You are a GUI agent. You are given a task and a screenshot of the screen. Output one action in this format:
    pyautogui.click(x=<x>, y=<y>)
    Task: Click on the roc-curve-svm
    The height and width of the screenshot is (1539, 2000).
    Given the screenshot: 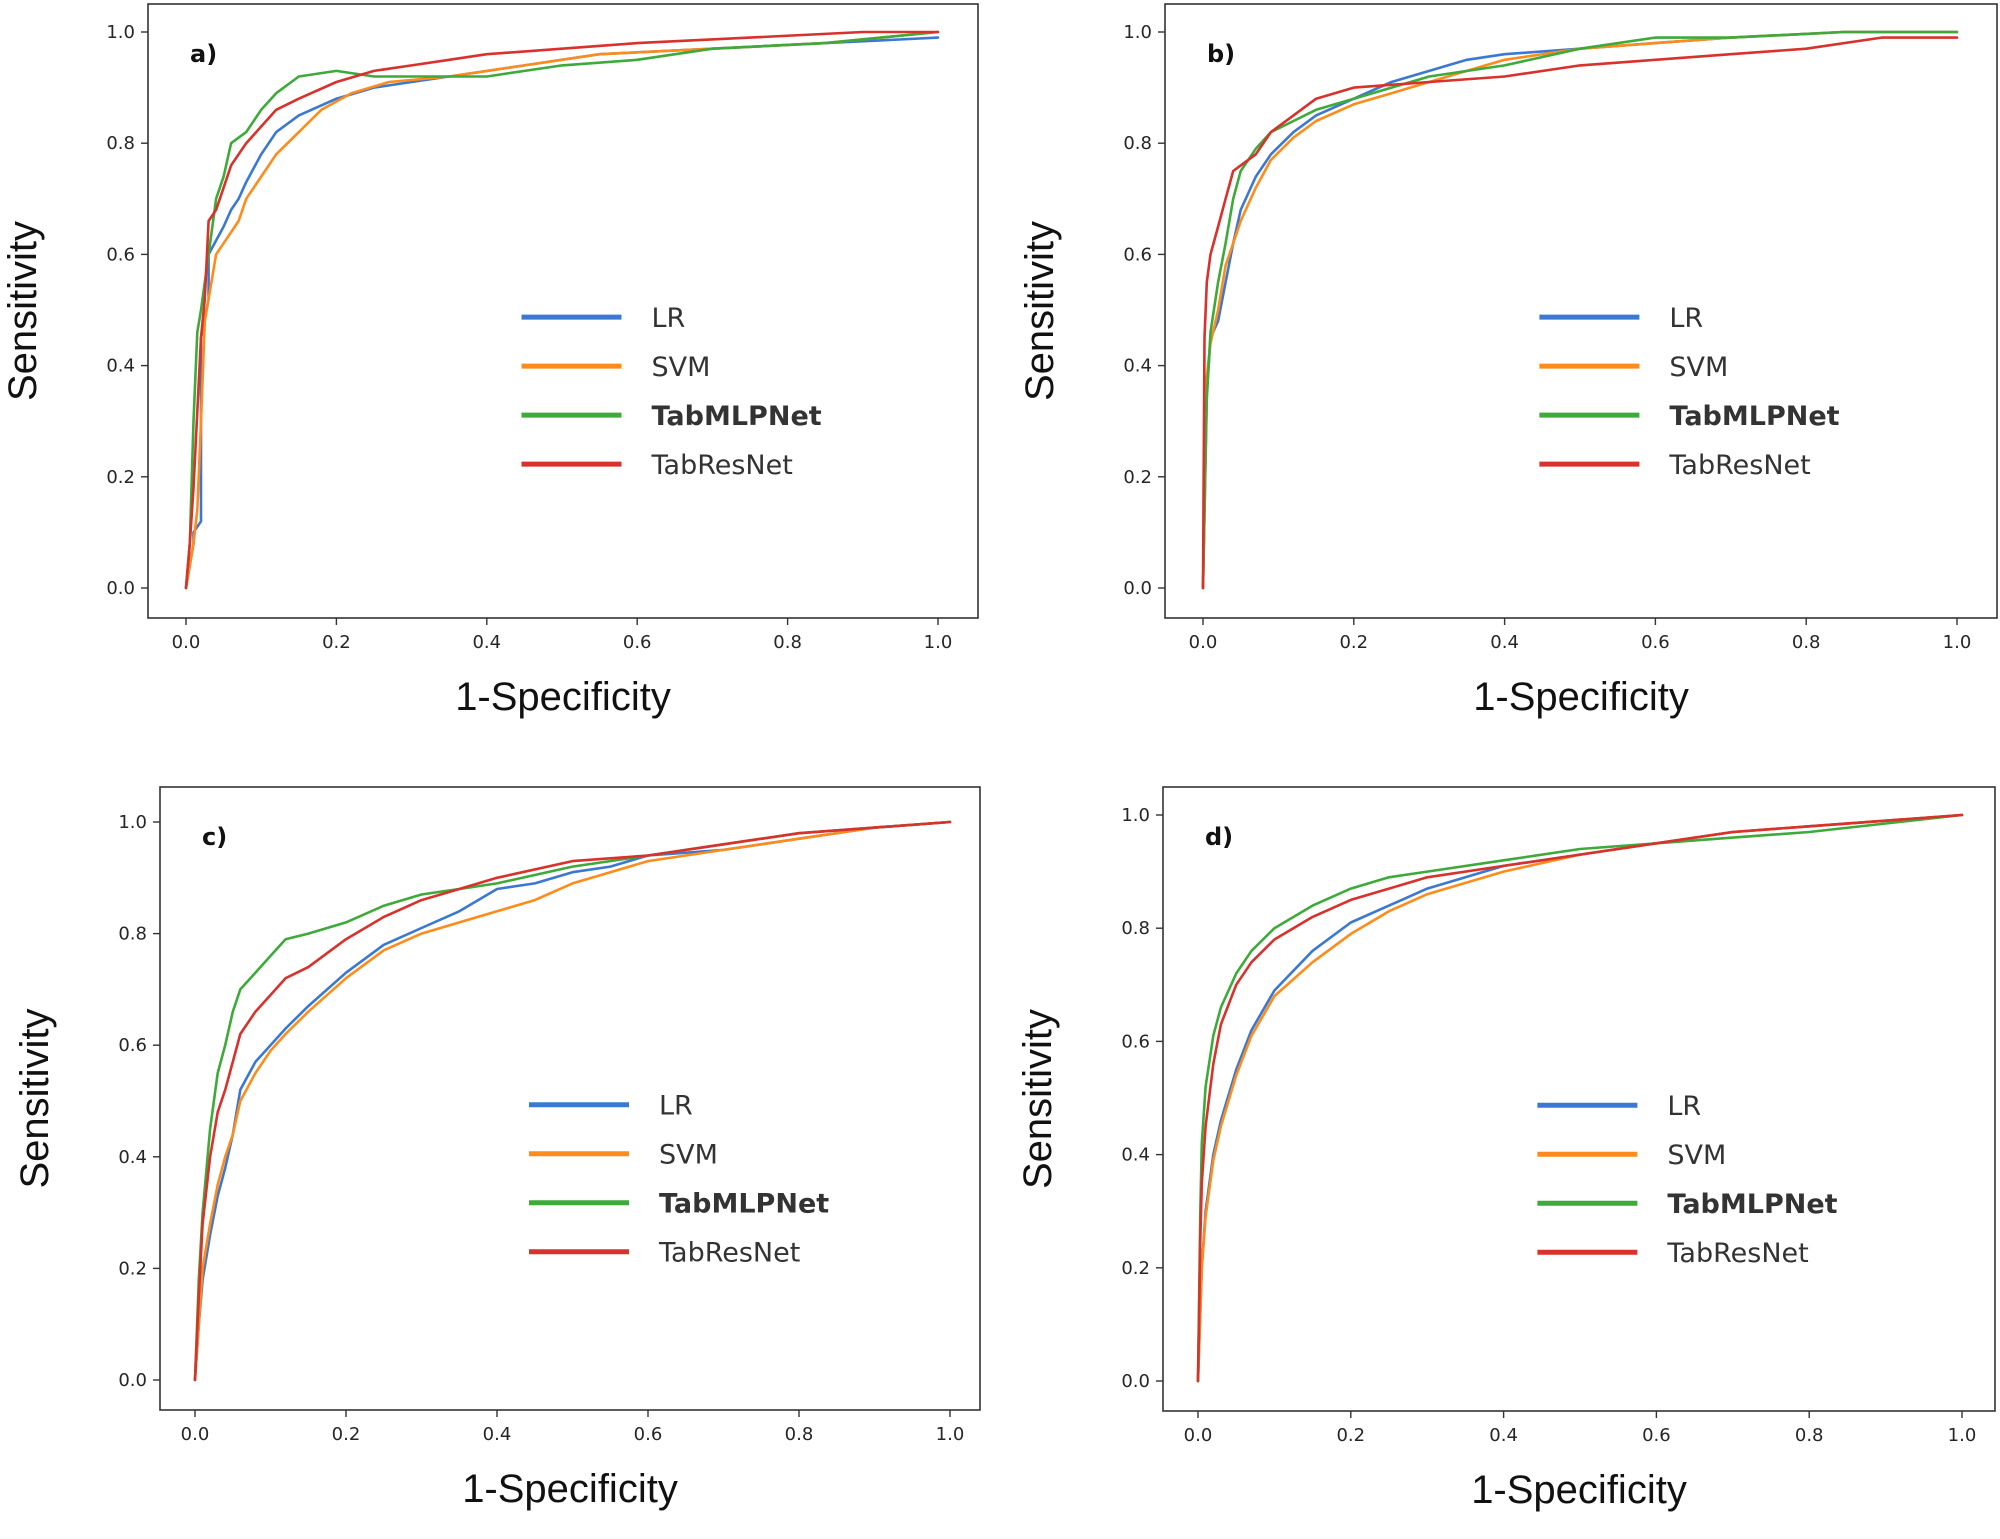 What is the action you would take?
    pyautogui.click(x=572, y=1101)
    